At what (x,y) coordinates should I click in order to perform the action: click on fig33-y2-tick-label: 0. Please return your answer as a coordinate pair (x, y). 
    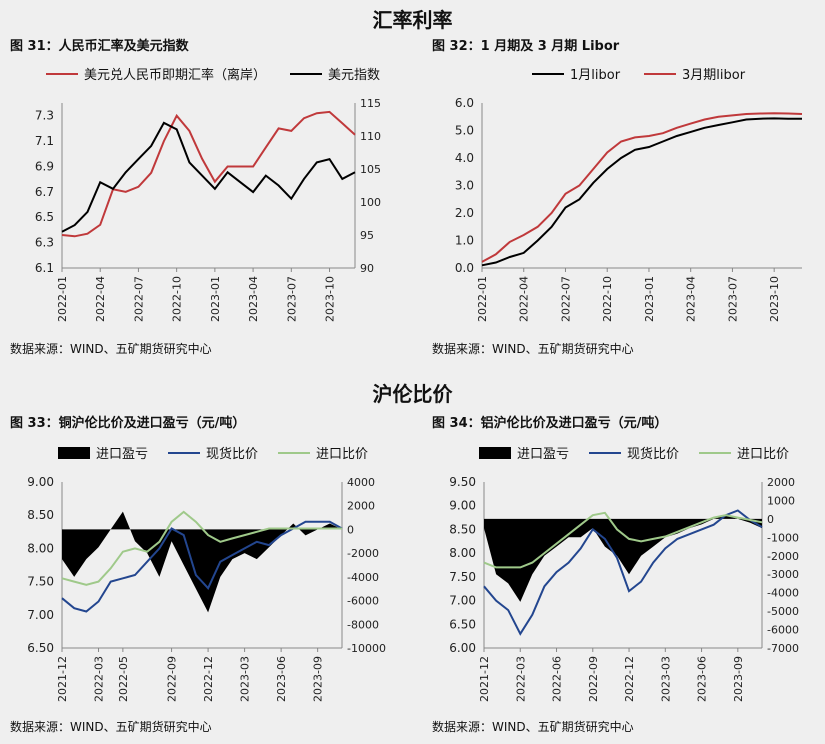
    Looking at the image, I should click on (350, 529).